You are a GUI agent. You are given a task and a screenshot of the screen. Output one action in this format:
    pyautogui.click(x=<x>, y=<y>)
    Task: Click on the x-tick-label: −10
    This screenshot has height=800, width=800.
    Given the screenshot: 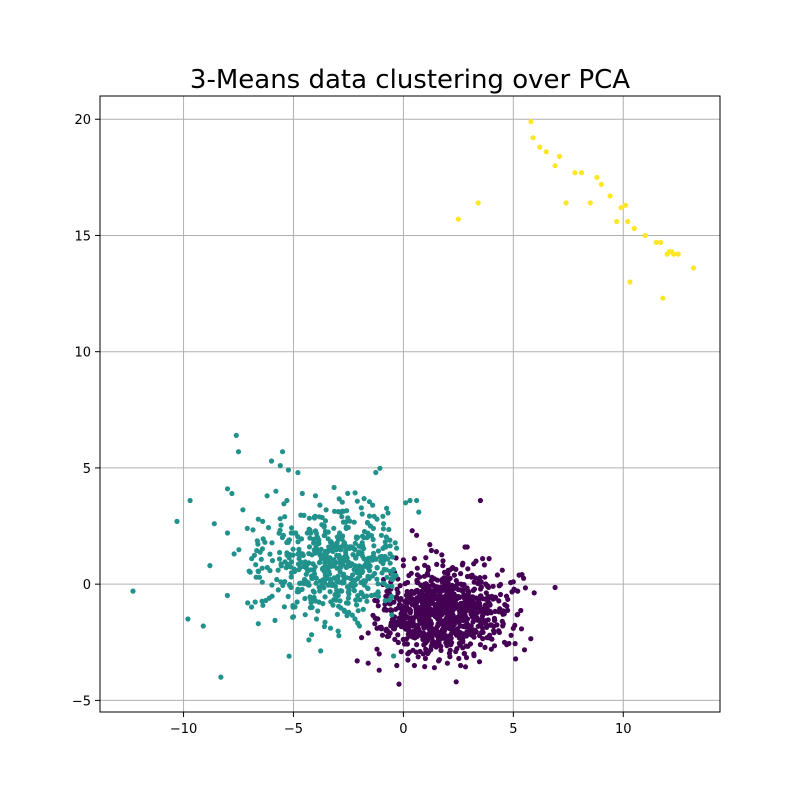 What is the action you would take?
    pyautogui.click(x=183, y=729)
    